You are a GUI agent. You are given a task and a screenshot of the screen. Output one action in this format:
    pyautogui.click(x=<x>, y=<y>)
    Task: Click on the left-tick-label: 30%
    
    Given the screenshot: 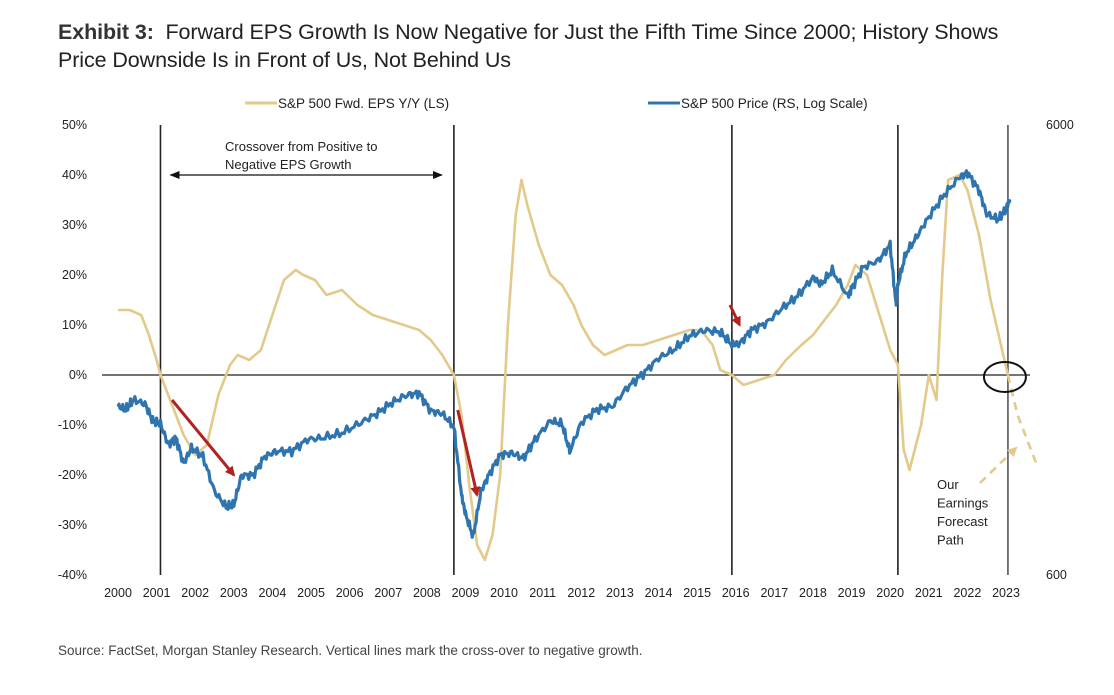 What is the action you would take?
    pyautogui.click(x=74, y=225)
    